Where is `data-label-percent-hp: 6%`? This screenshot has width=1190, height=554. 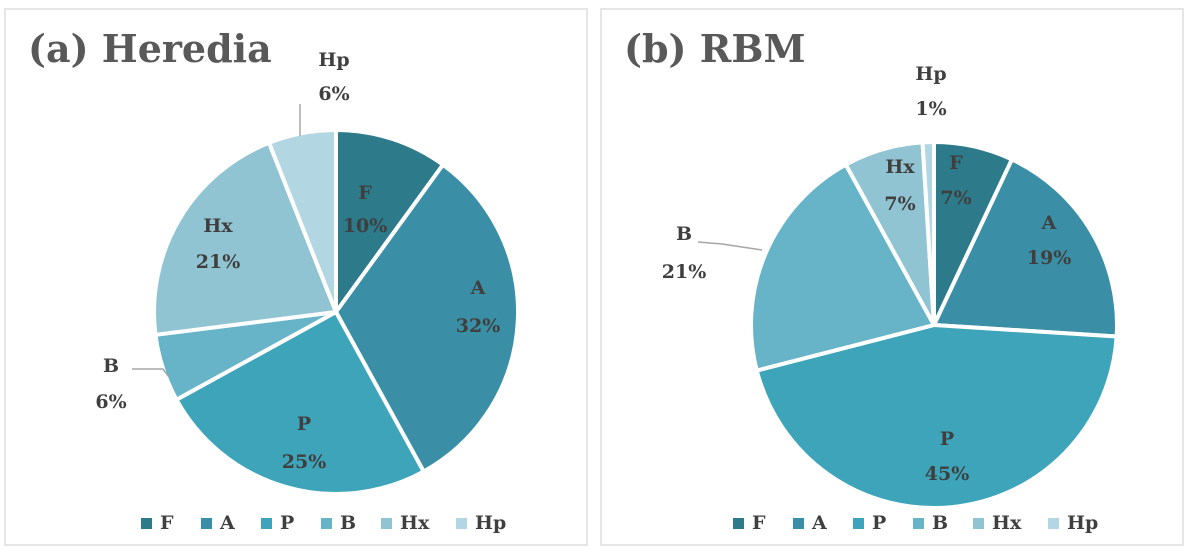
data-label-percent-hp: 6% is located at coordinates (333, 94).